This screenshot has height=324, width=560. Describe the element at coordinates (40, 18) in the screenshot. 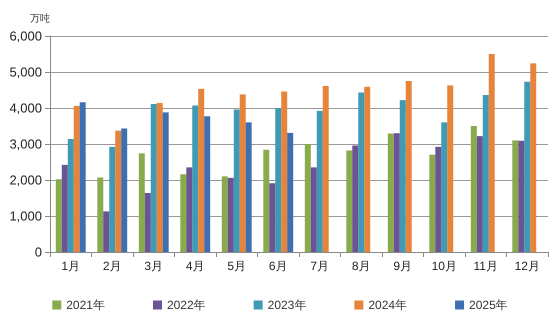

I see `y-axis-title: 万吨` at that location.